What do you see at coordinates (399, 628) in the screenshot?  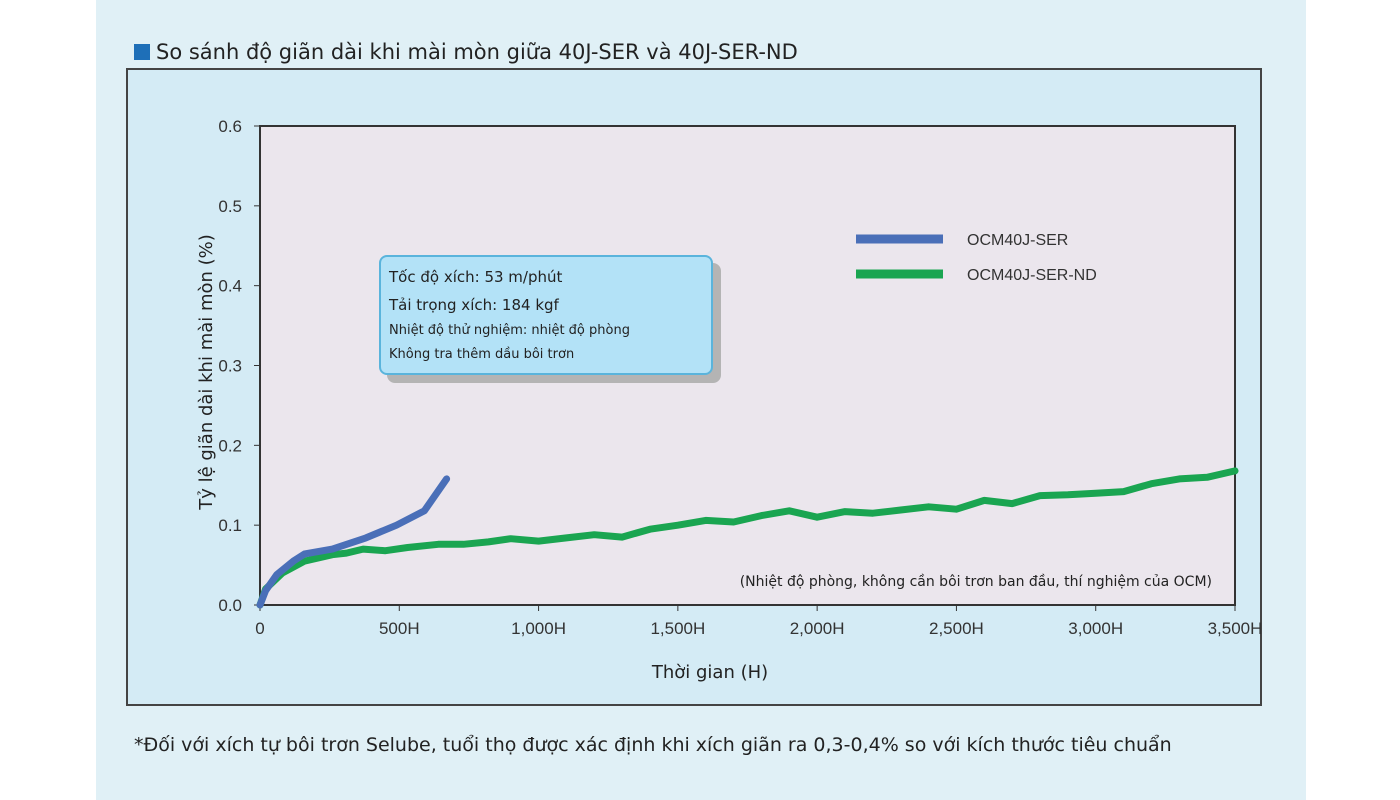 I see `x-tick-label: 500H` at bounding box center [399, 628].